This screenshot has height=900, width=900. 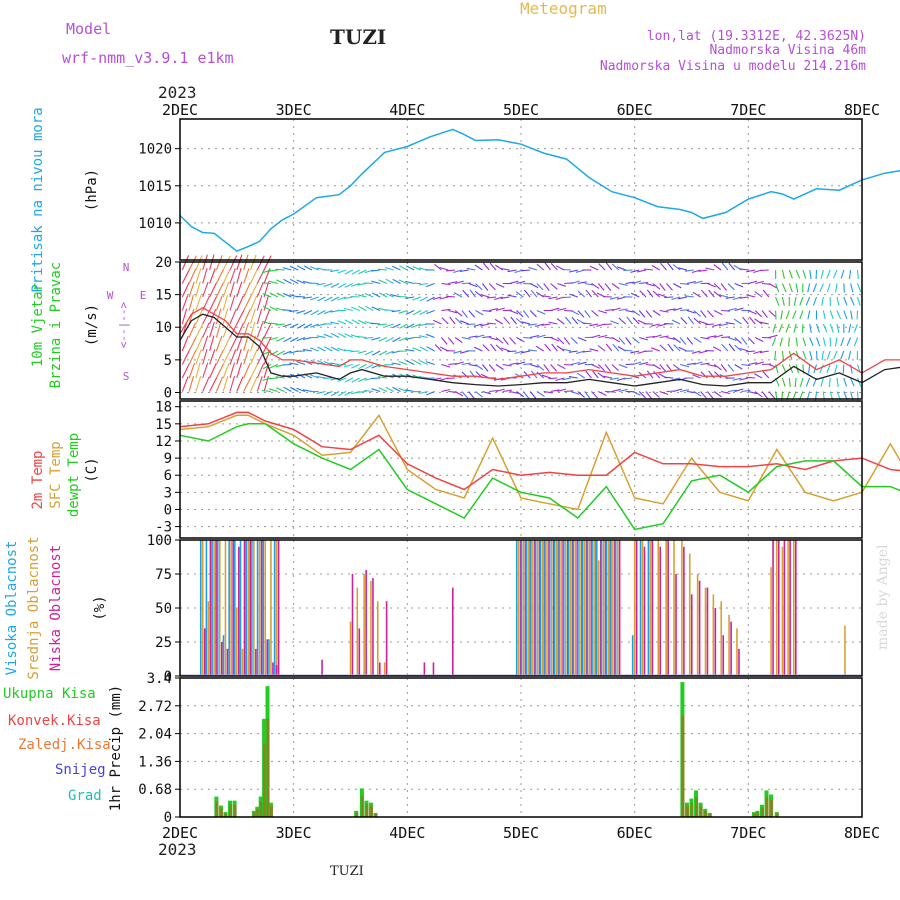 I want to click on dewpt-line, so click(x=539, y=477).